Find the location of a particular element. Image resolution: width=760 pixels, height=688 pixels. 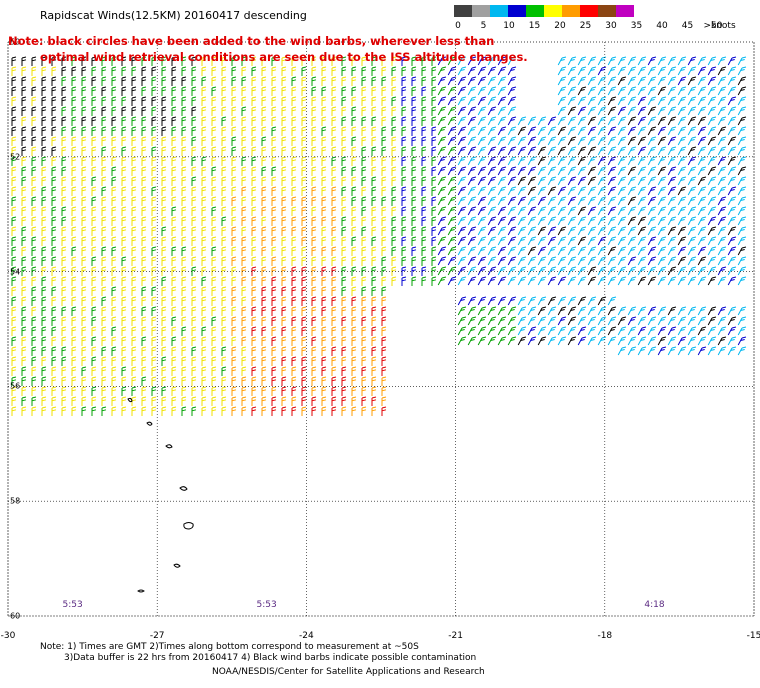

legend-swatch is located at coordinates (499, 11).